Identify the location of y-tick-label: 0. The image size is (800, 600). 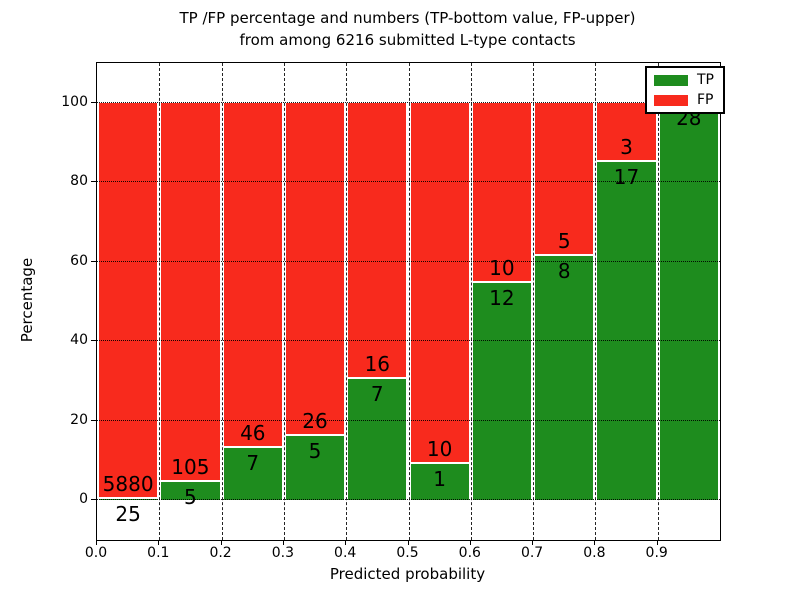
(83, 499).